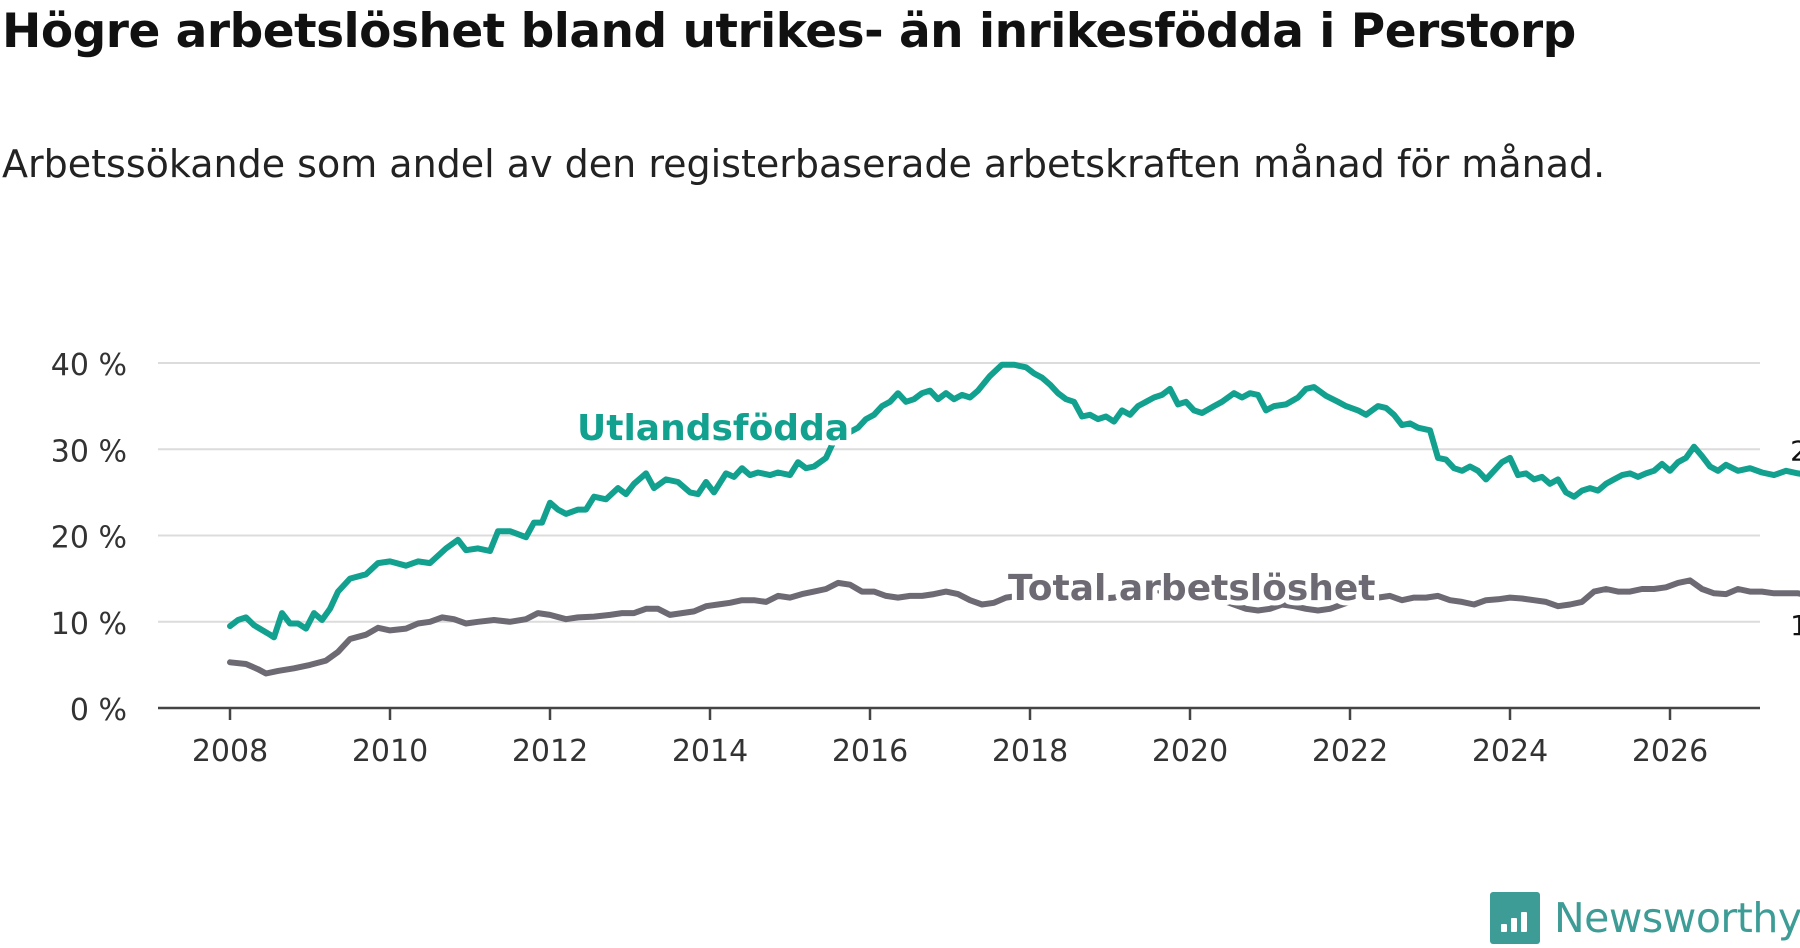  Describe the element at coordinates (1670, 751) in the screenshot. I see `x-tick-label: 2026` at that location.